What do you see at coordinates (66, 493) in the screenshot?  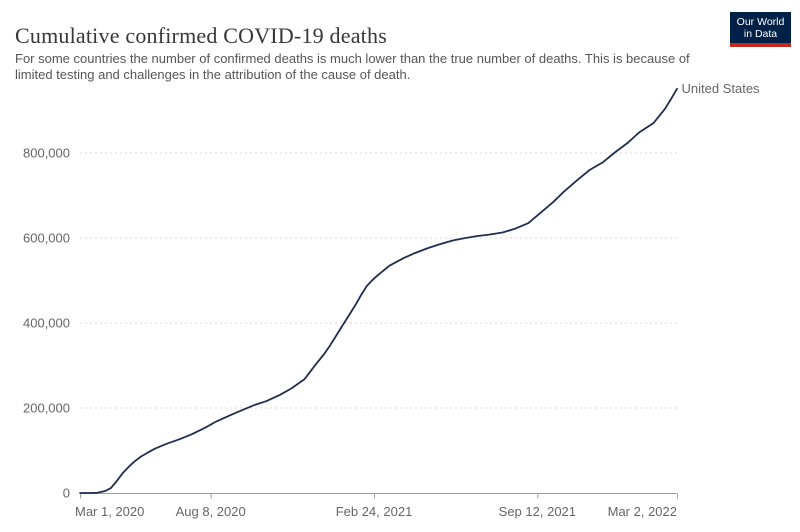 I see `y-tick-label: 0` at bounding box center [66, 493].